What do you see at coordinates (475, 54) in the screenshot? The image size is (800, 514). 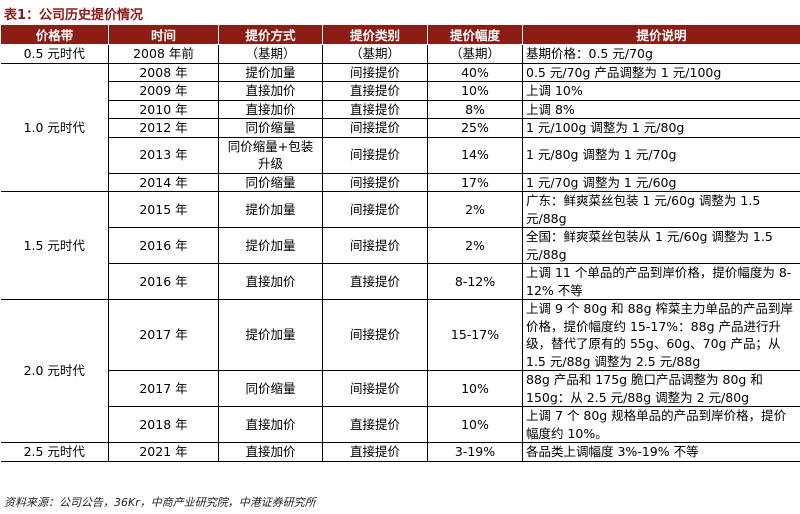 I see `magnitude-cell: （基期）` at bounding box center [475, 54].